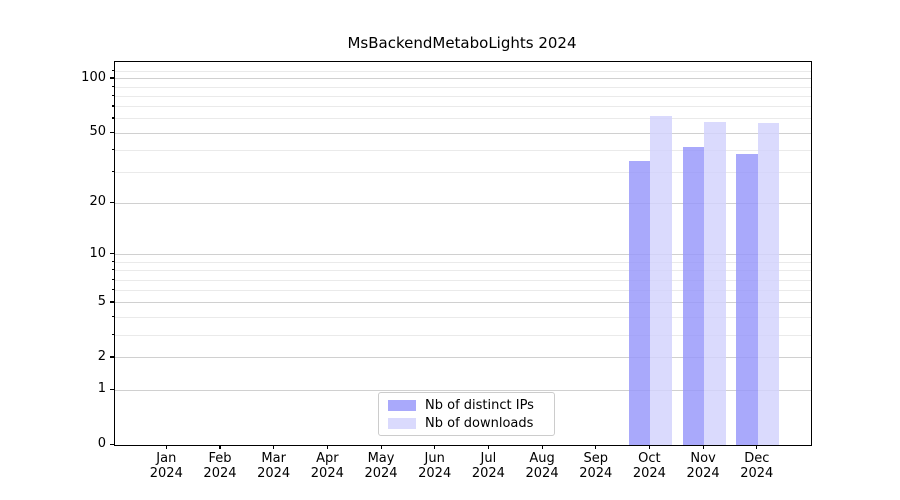  Describe the element at coordinates (703, 447) in the screenshot. I see `x-tick-mark-nov` at that location.